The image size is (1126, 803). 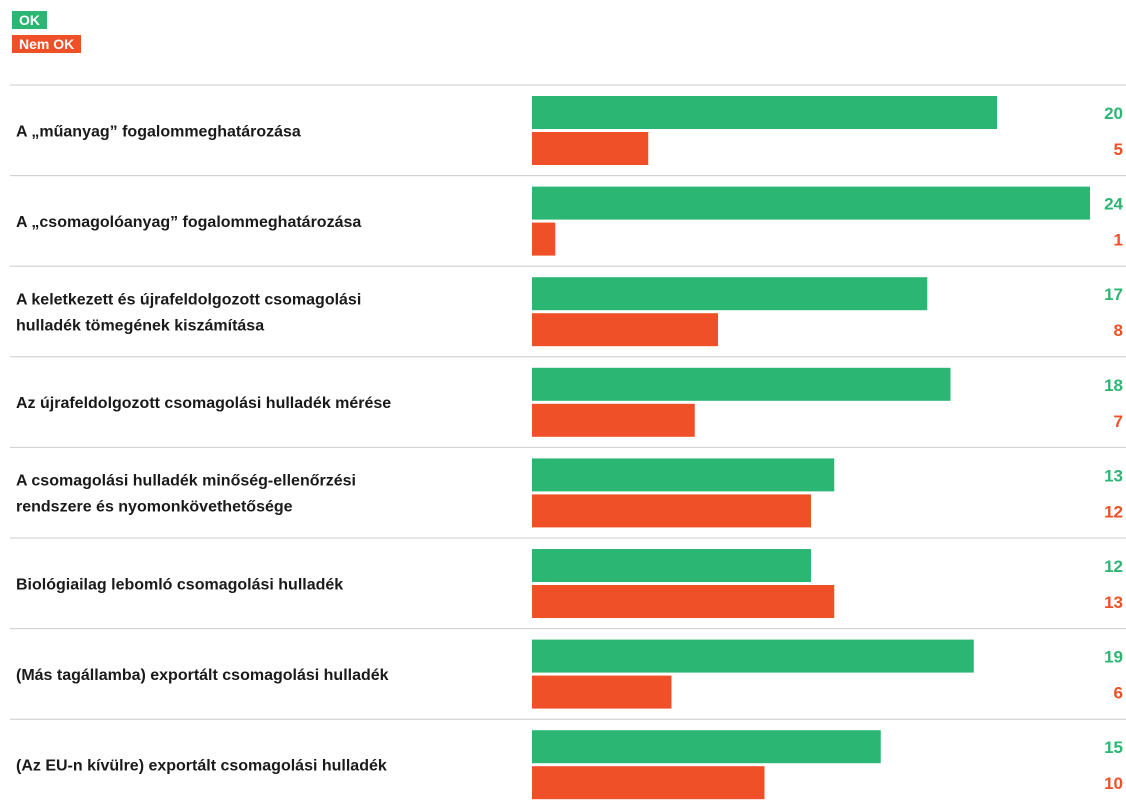 I want to click on category-label-line: A „műanyag” fogalommeghatározása, so click(x=158, y=131).